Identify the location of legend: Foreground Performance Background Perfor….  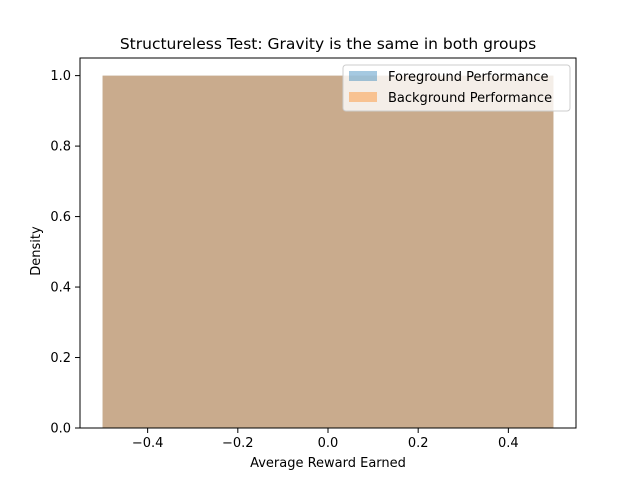
(456, 88).